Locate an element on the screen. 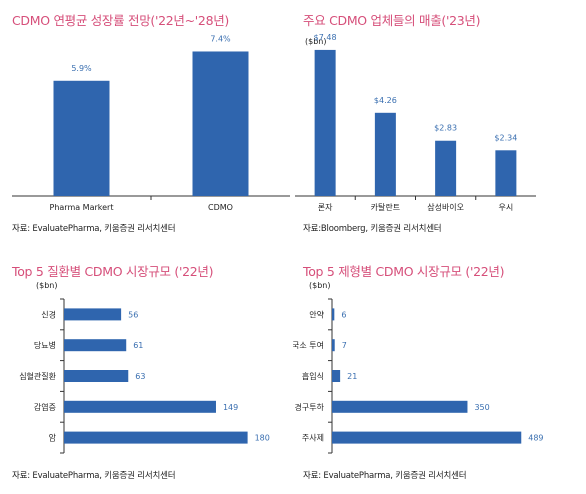 The width and height of the screenshot is (586, 494). y-tick-label: 감염증 is located at coordinates (45, 407).